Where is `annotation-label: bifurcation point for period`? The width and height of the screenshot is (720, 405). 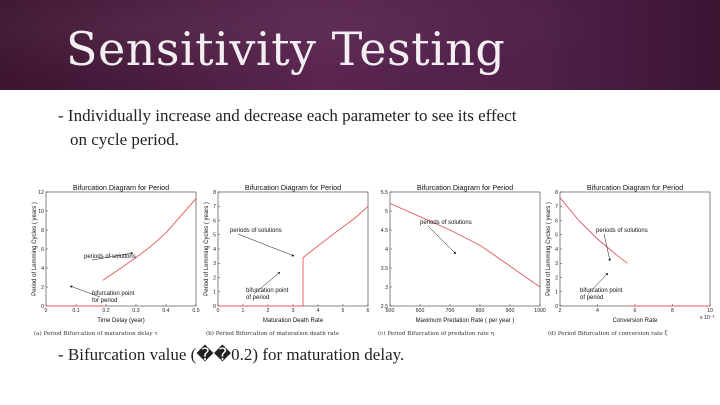 annotation-label: bifurcation point for period is located at coordinates (113, 297).